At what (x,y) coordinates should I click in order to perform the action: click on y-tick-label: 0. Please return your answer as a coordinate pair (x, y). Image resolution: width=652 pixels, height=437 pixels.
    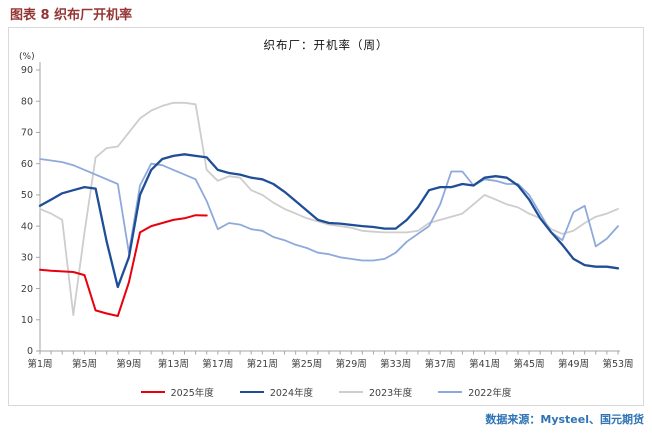
    Looking at the image, I should click on (30, 351).